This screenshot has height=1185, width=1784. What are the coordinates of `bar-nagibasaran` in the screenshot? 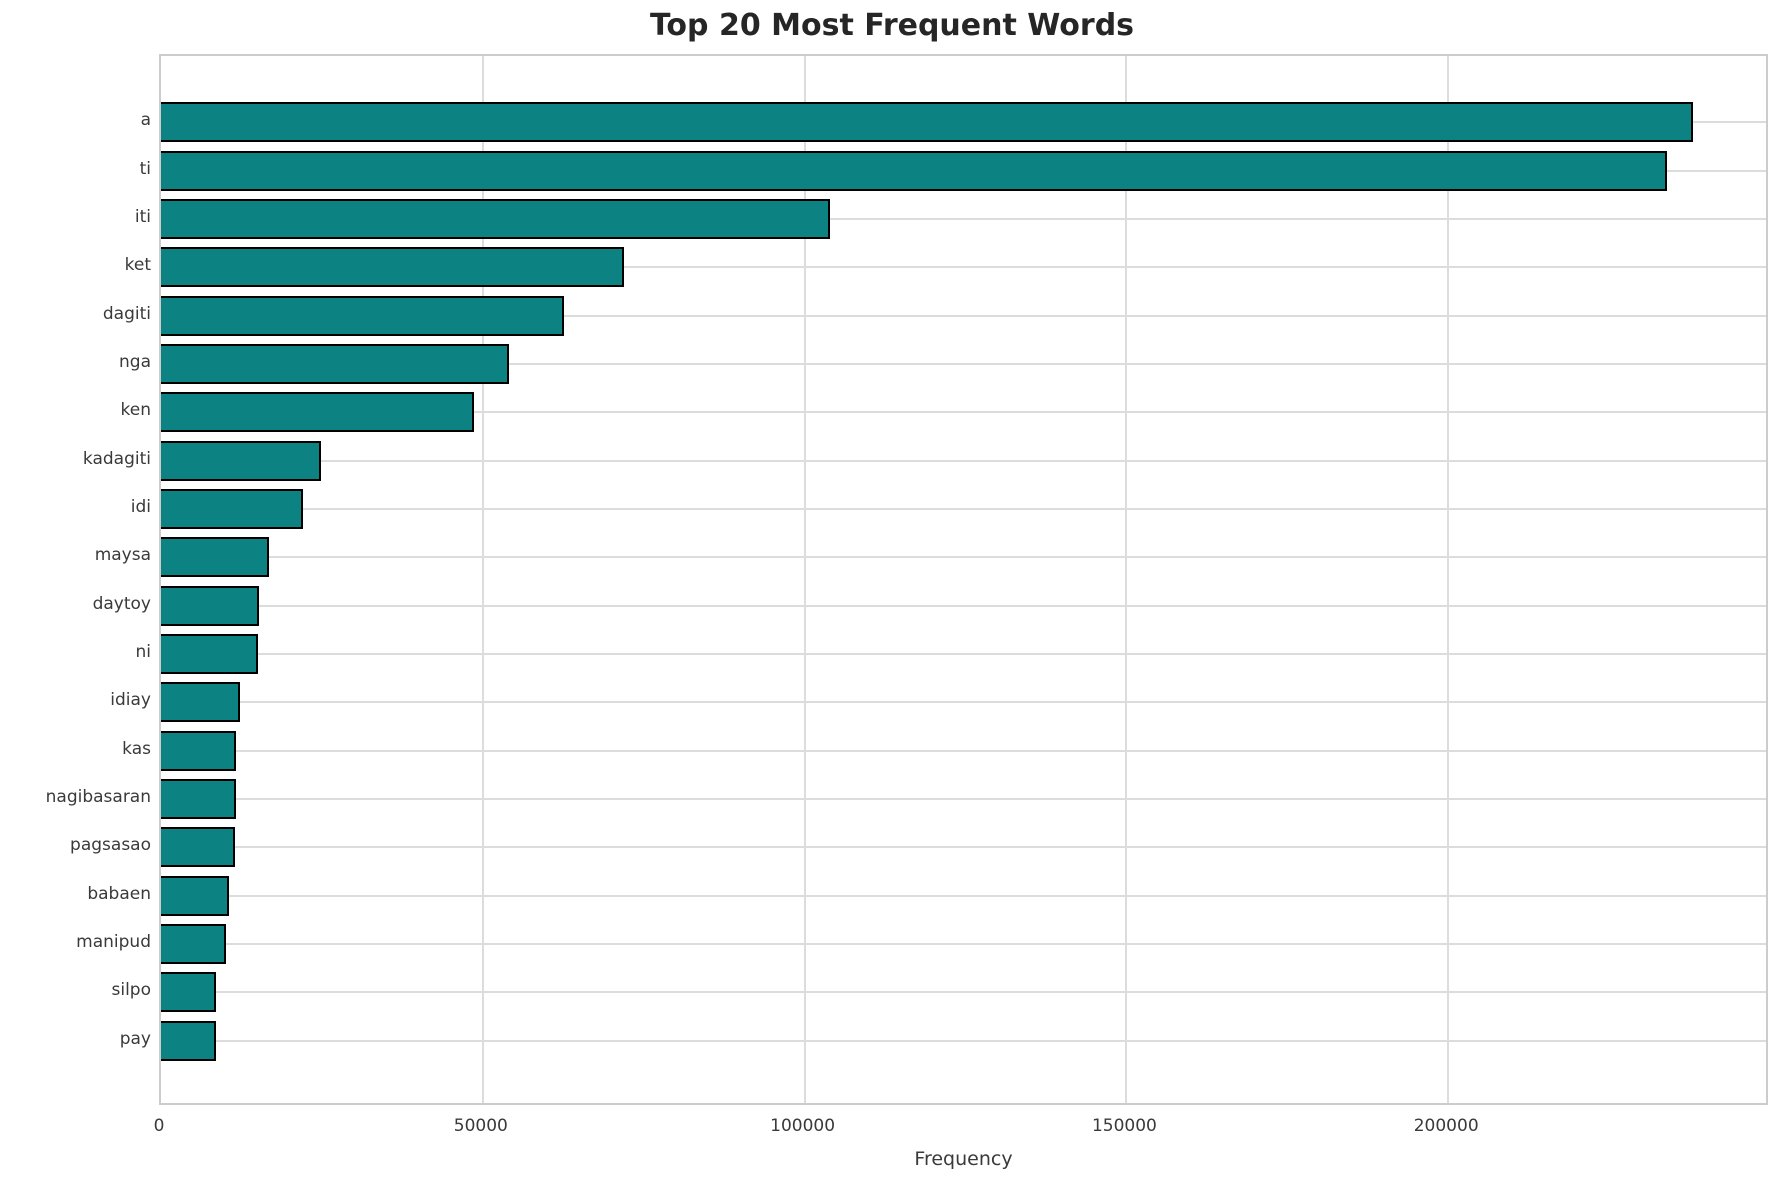 It's located at (198, 799).